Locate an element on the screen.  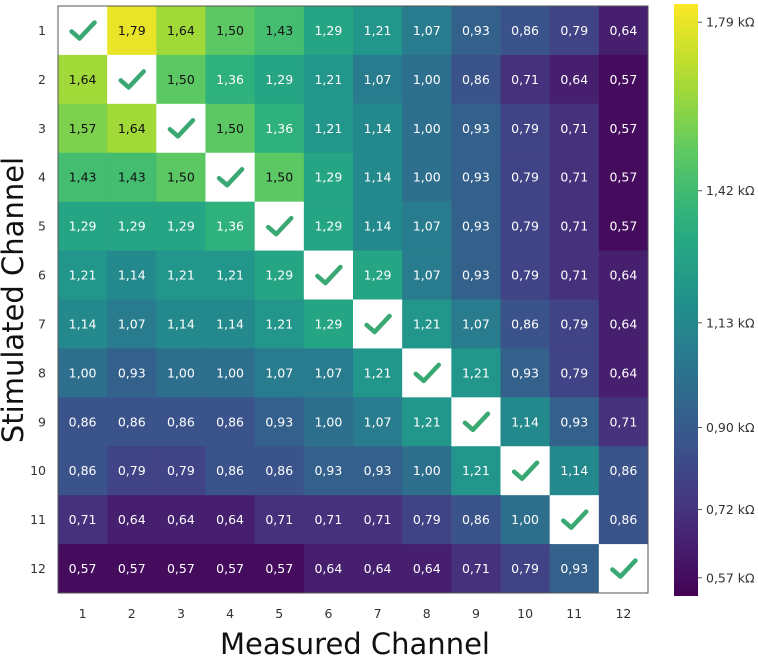
x-tick-label: 7 is located at coordinates (378, 613).